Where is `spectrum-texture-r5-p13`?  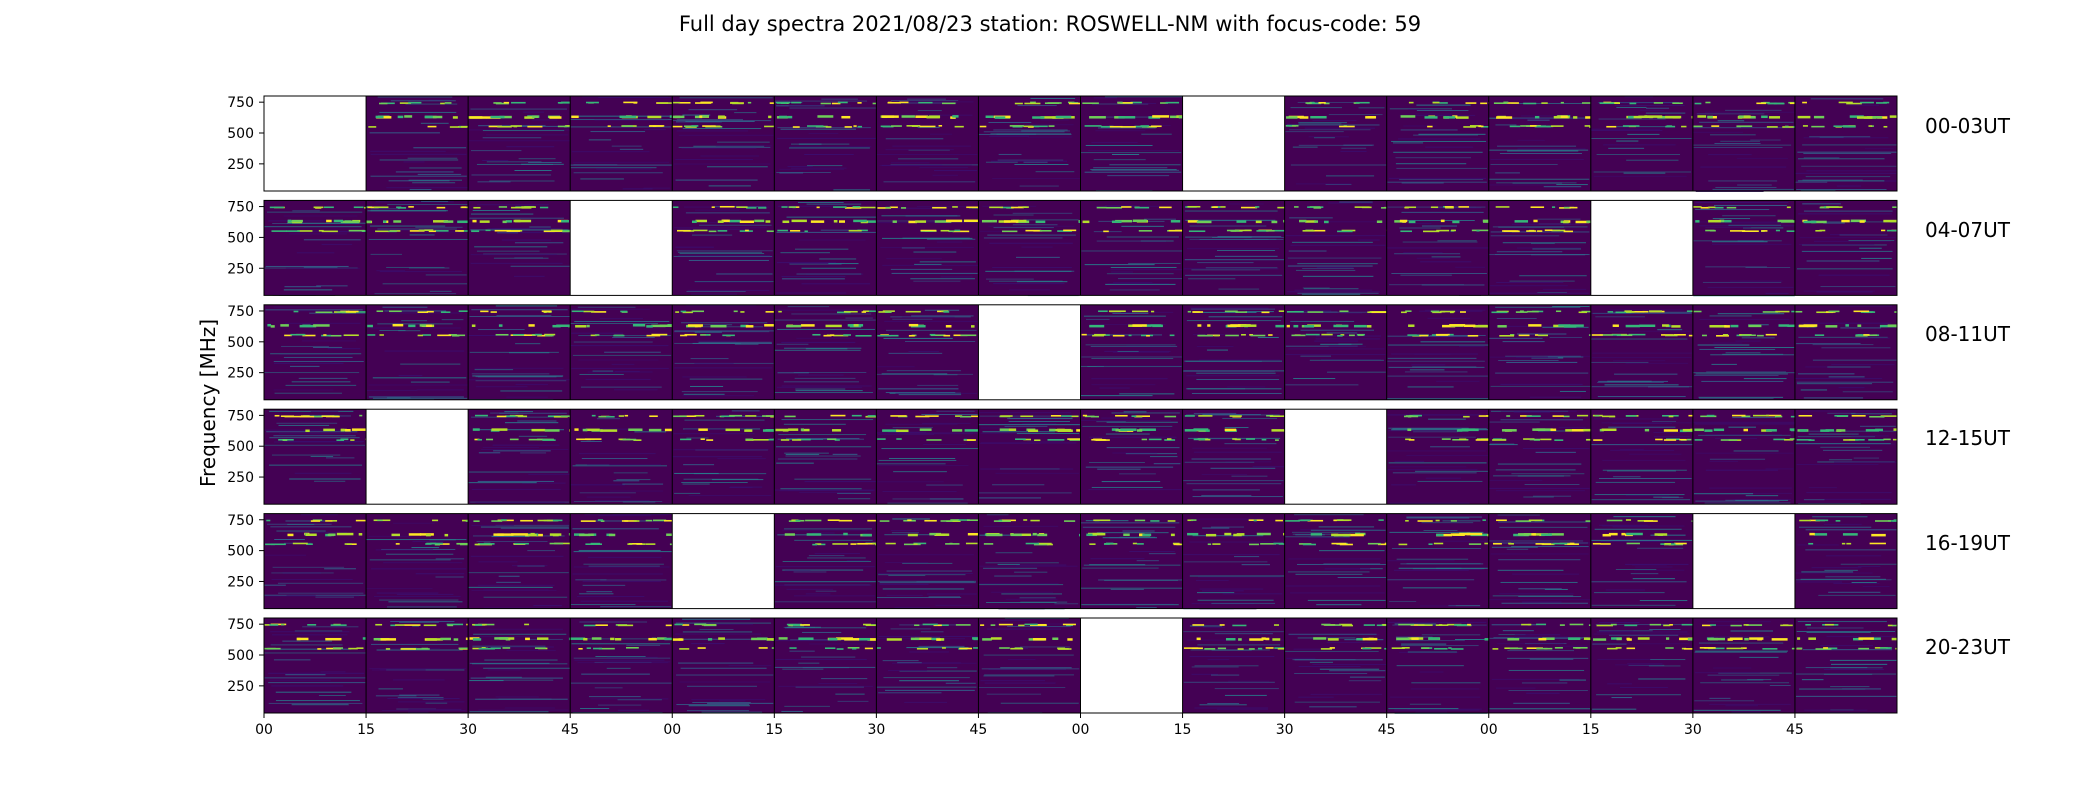
spectrum-texture-r5-p13 is located at coordinates (1642, 665).